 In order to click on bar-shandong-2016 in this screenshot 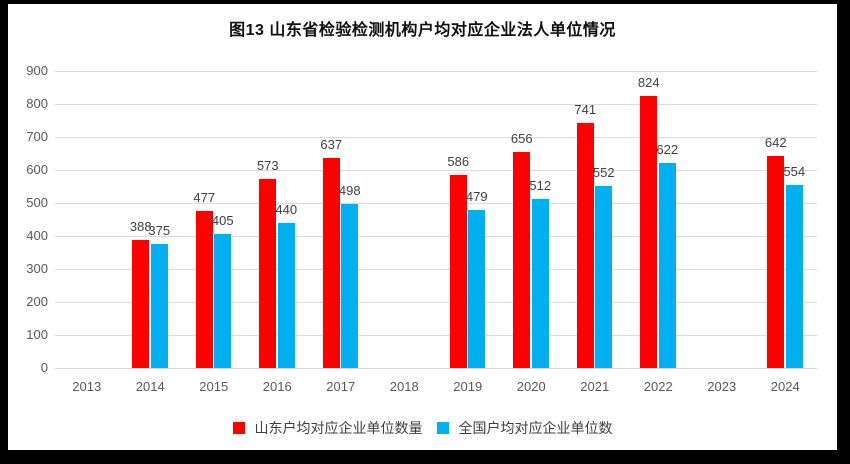, I will do `click(268, 273)`.